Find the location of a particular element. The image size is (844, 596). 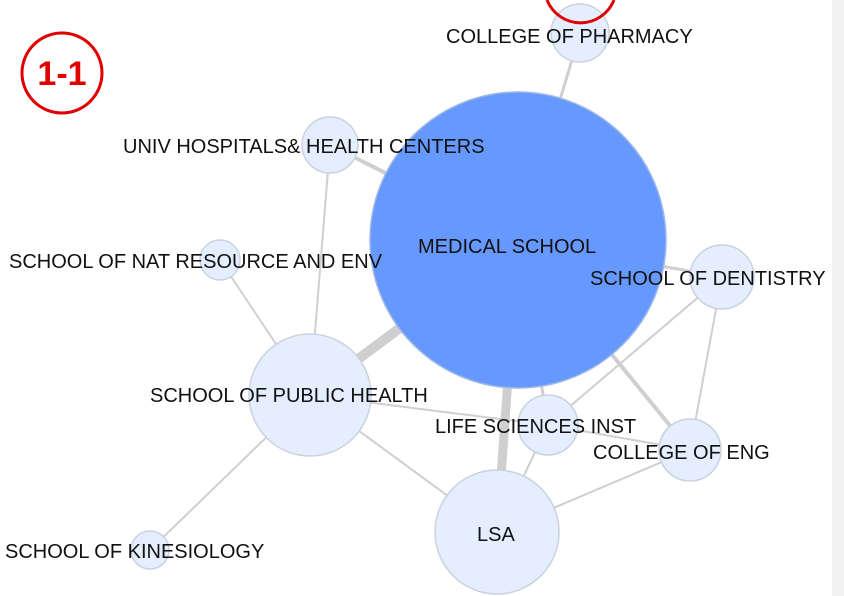

label-natres: SCHOOL OF NAT RESOURCE AND ENV is located at coordinates (196, 262).